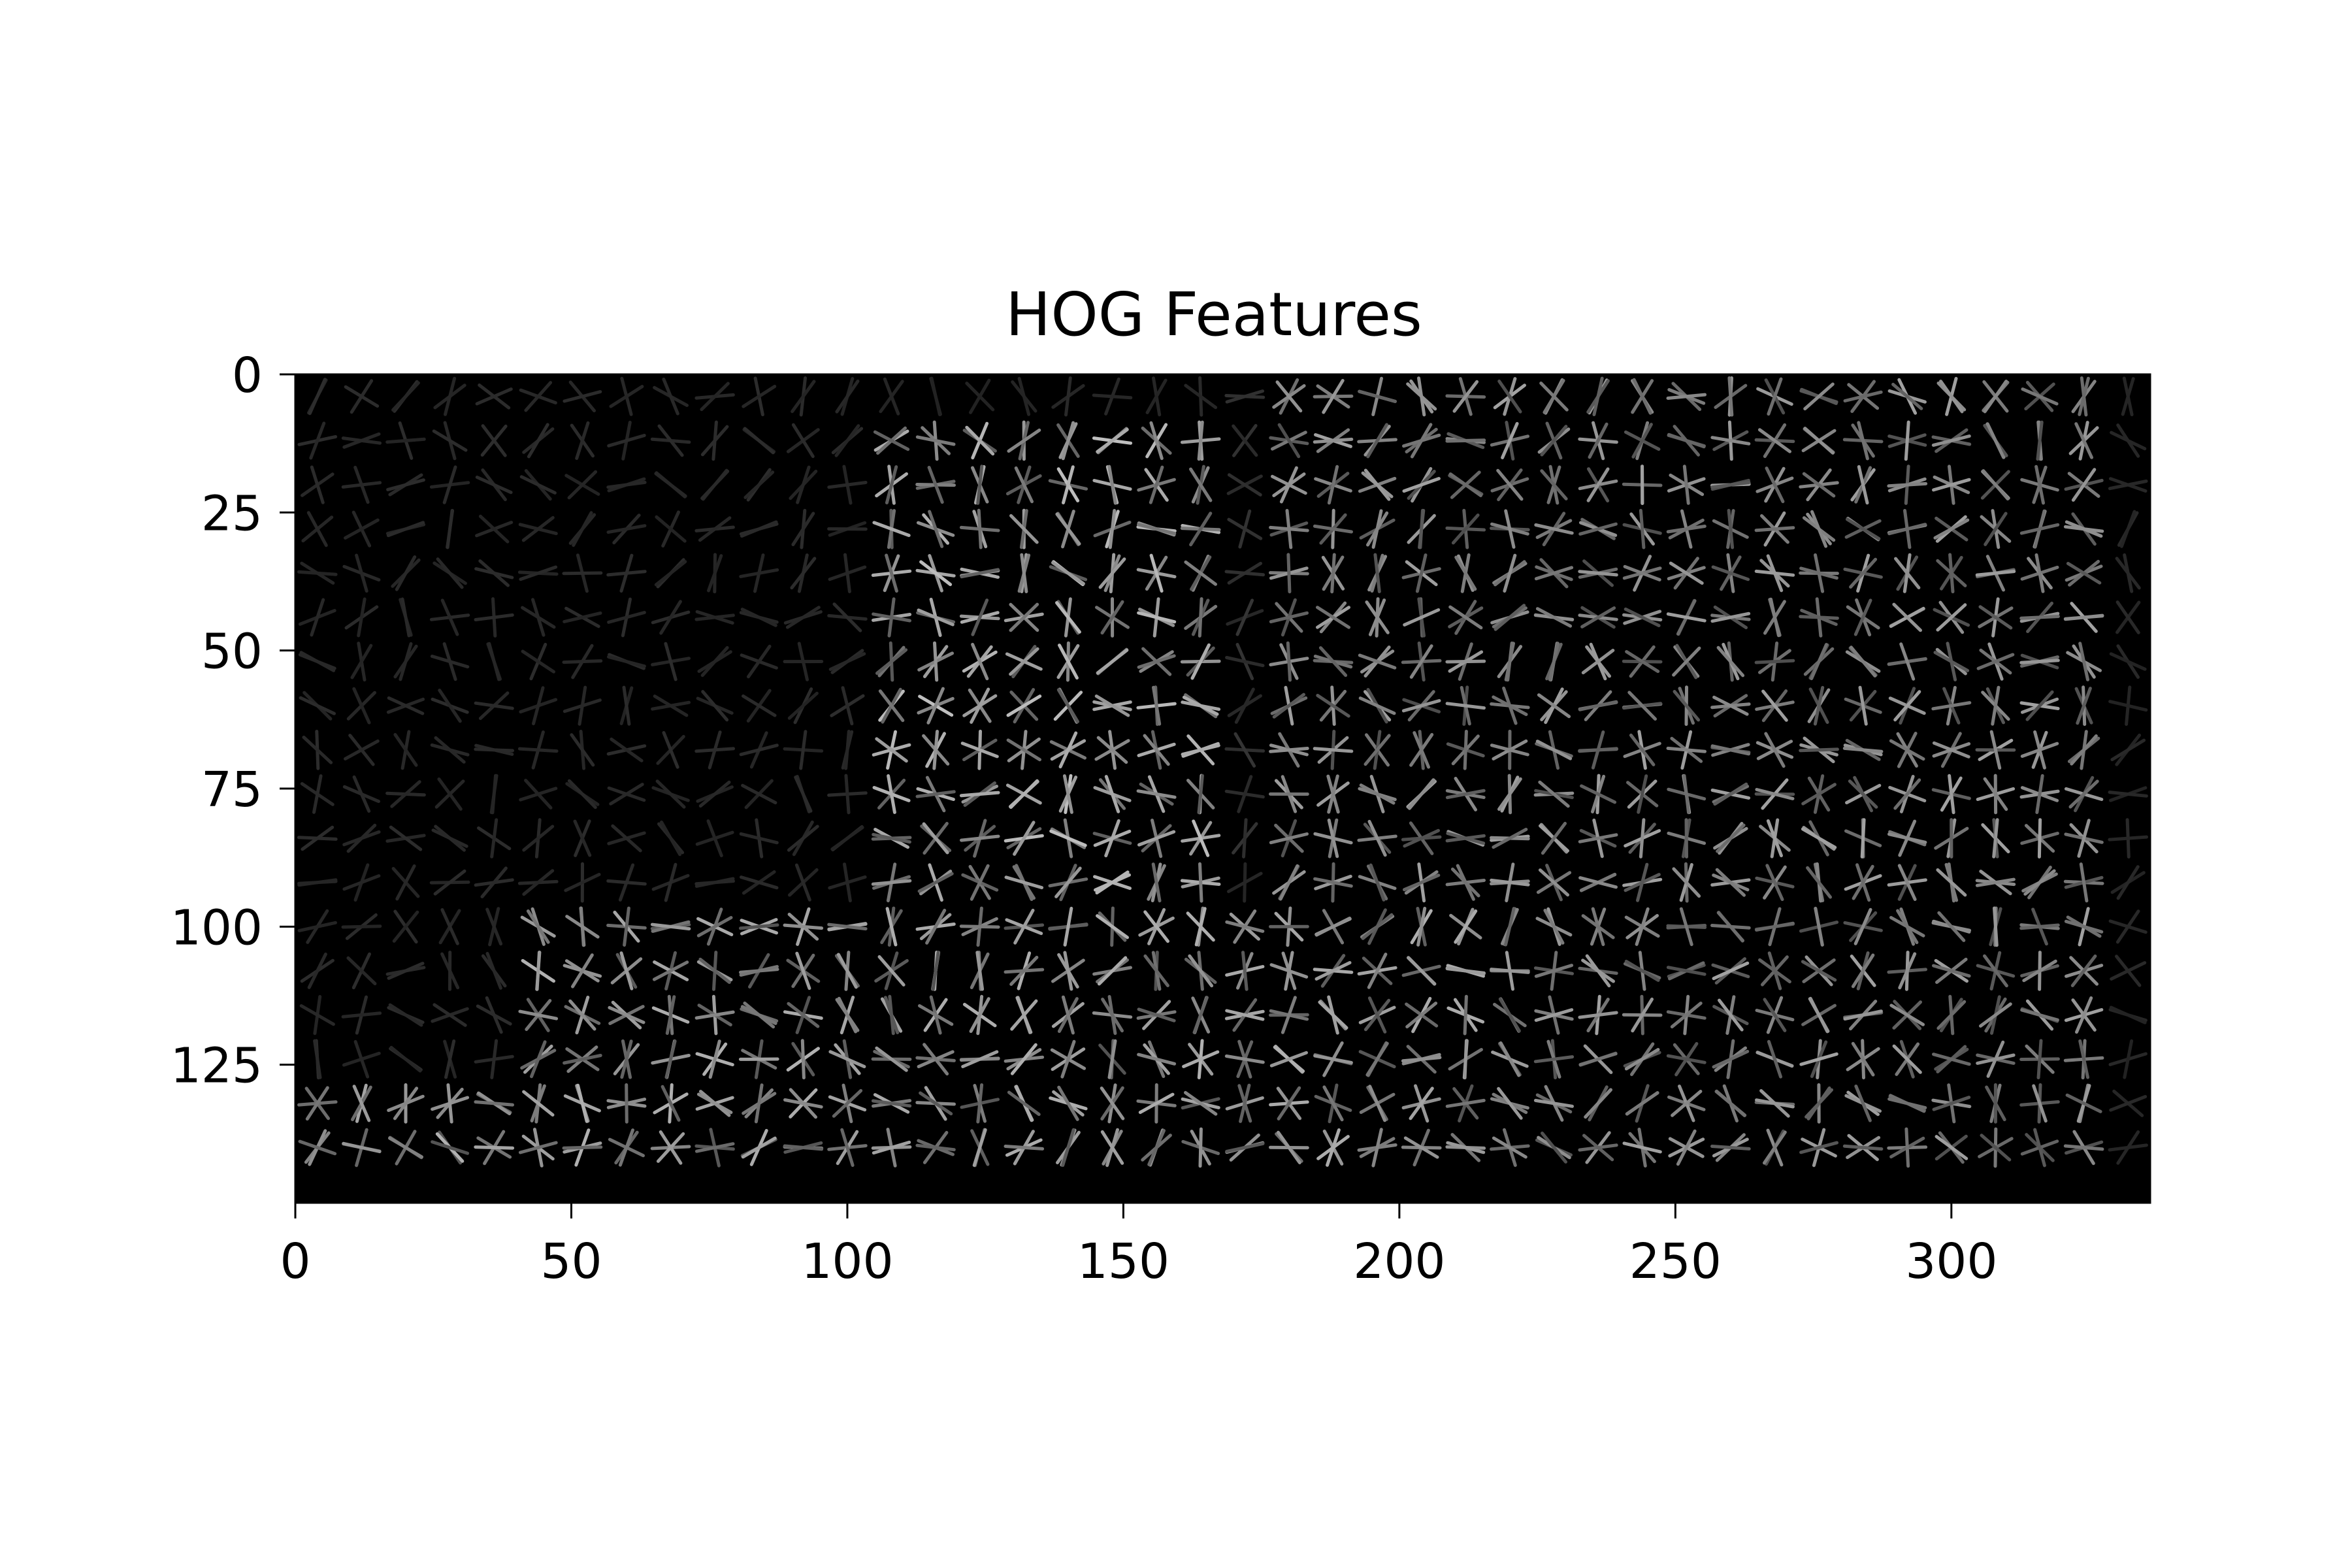 This screenshot has height=1568, width=2352. Describe the element at coordinates (295, 1261) in the screenshot. I see `x-tick-label: 0` at that location.